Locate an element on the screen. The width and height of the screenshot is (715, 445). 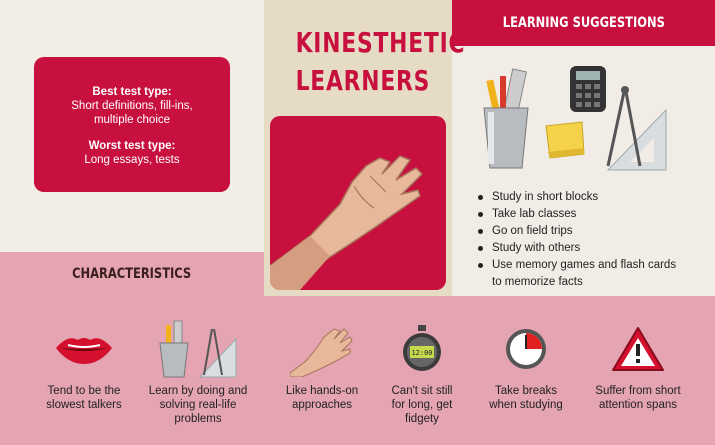
suggestions-heading: LEARNING SUGGESTIONS is located at coordinates (583, 23).